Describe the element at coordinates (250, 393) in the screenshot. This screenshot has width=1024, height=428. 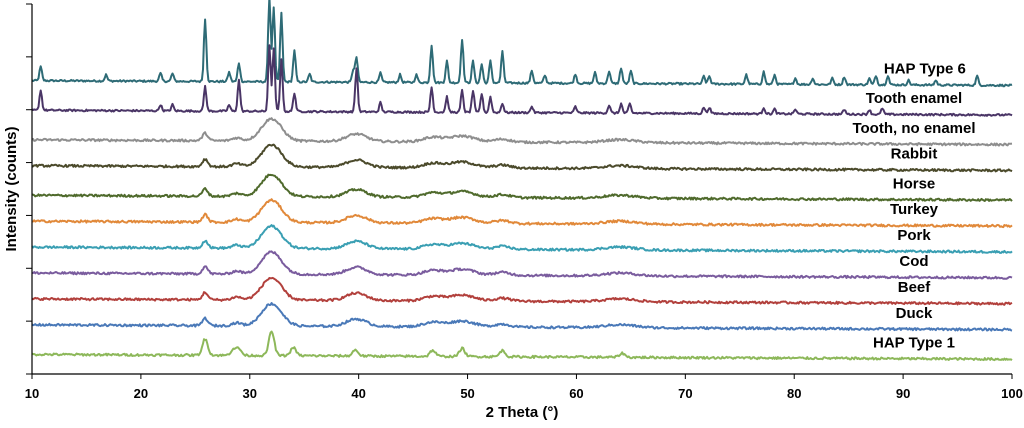
I see `x-tick-label: 30` at that location.